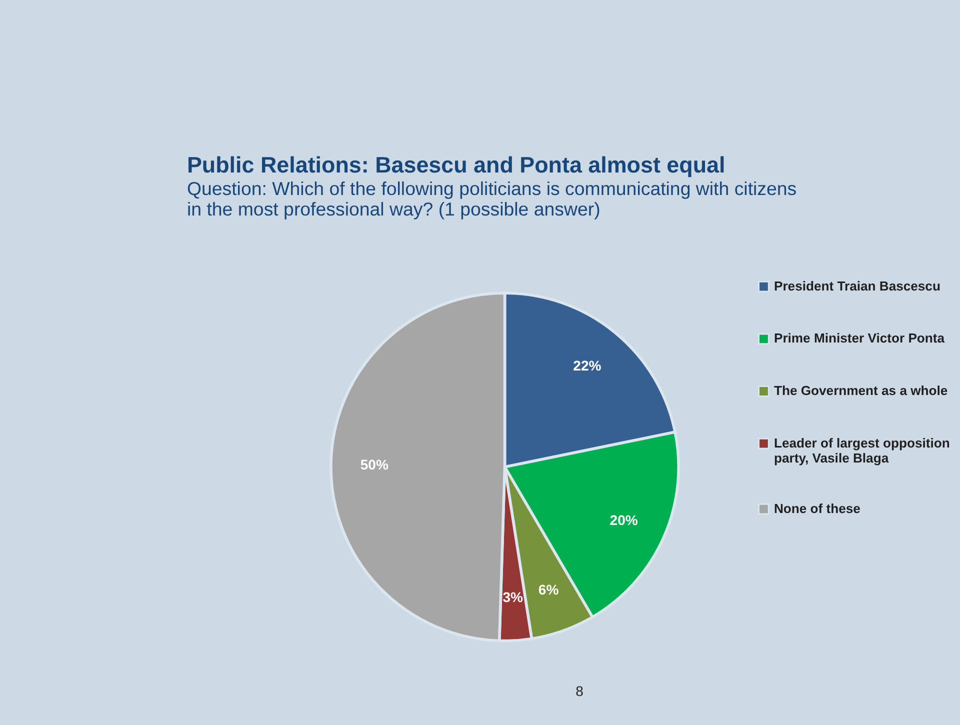 The width and height of the screenshot is (960, 725). I want to click on data-label: 6%, so click(549, 589).